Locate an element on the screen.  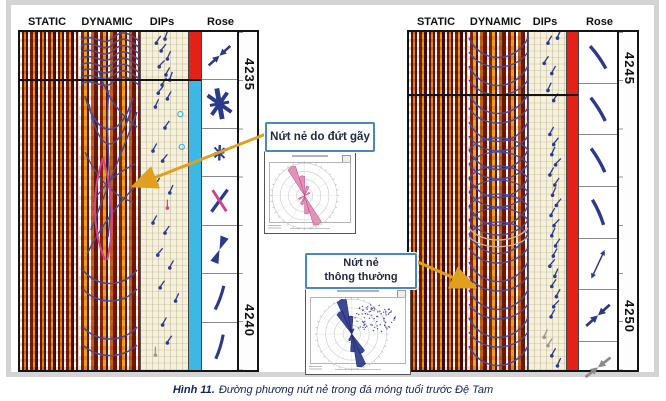
depth-track: 4235 4240 is located at coordinates (247, 201).